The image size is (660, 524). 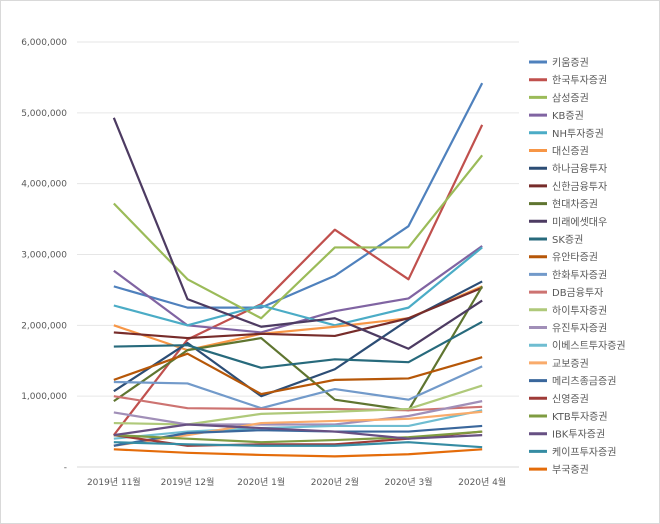 I want to click on legend-label: 케이프투자증권, so click(x=584, y=452).